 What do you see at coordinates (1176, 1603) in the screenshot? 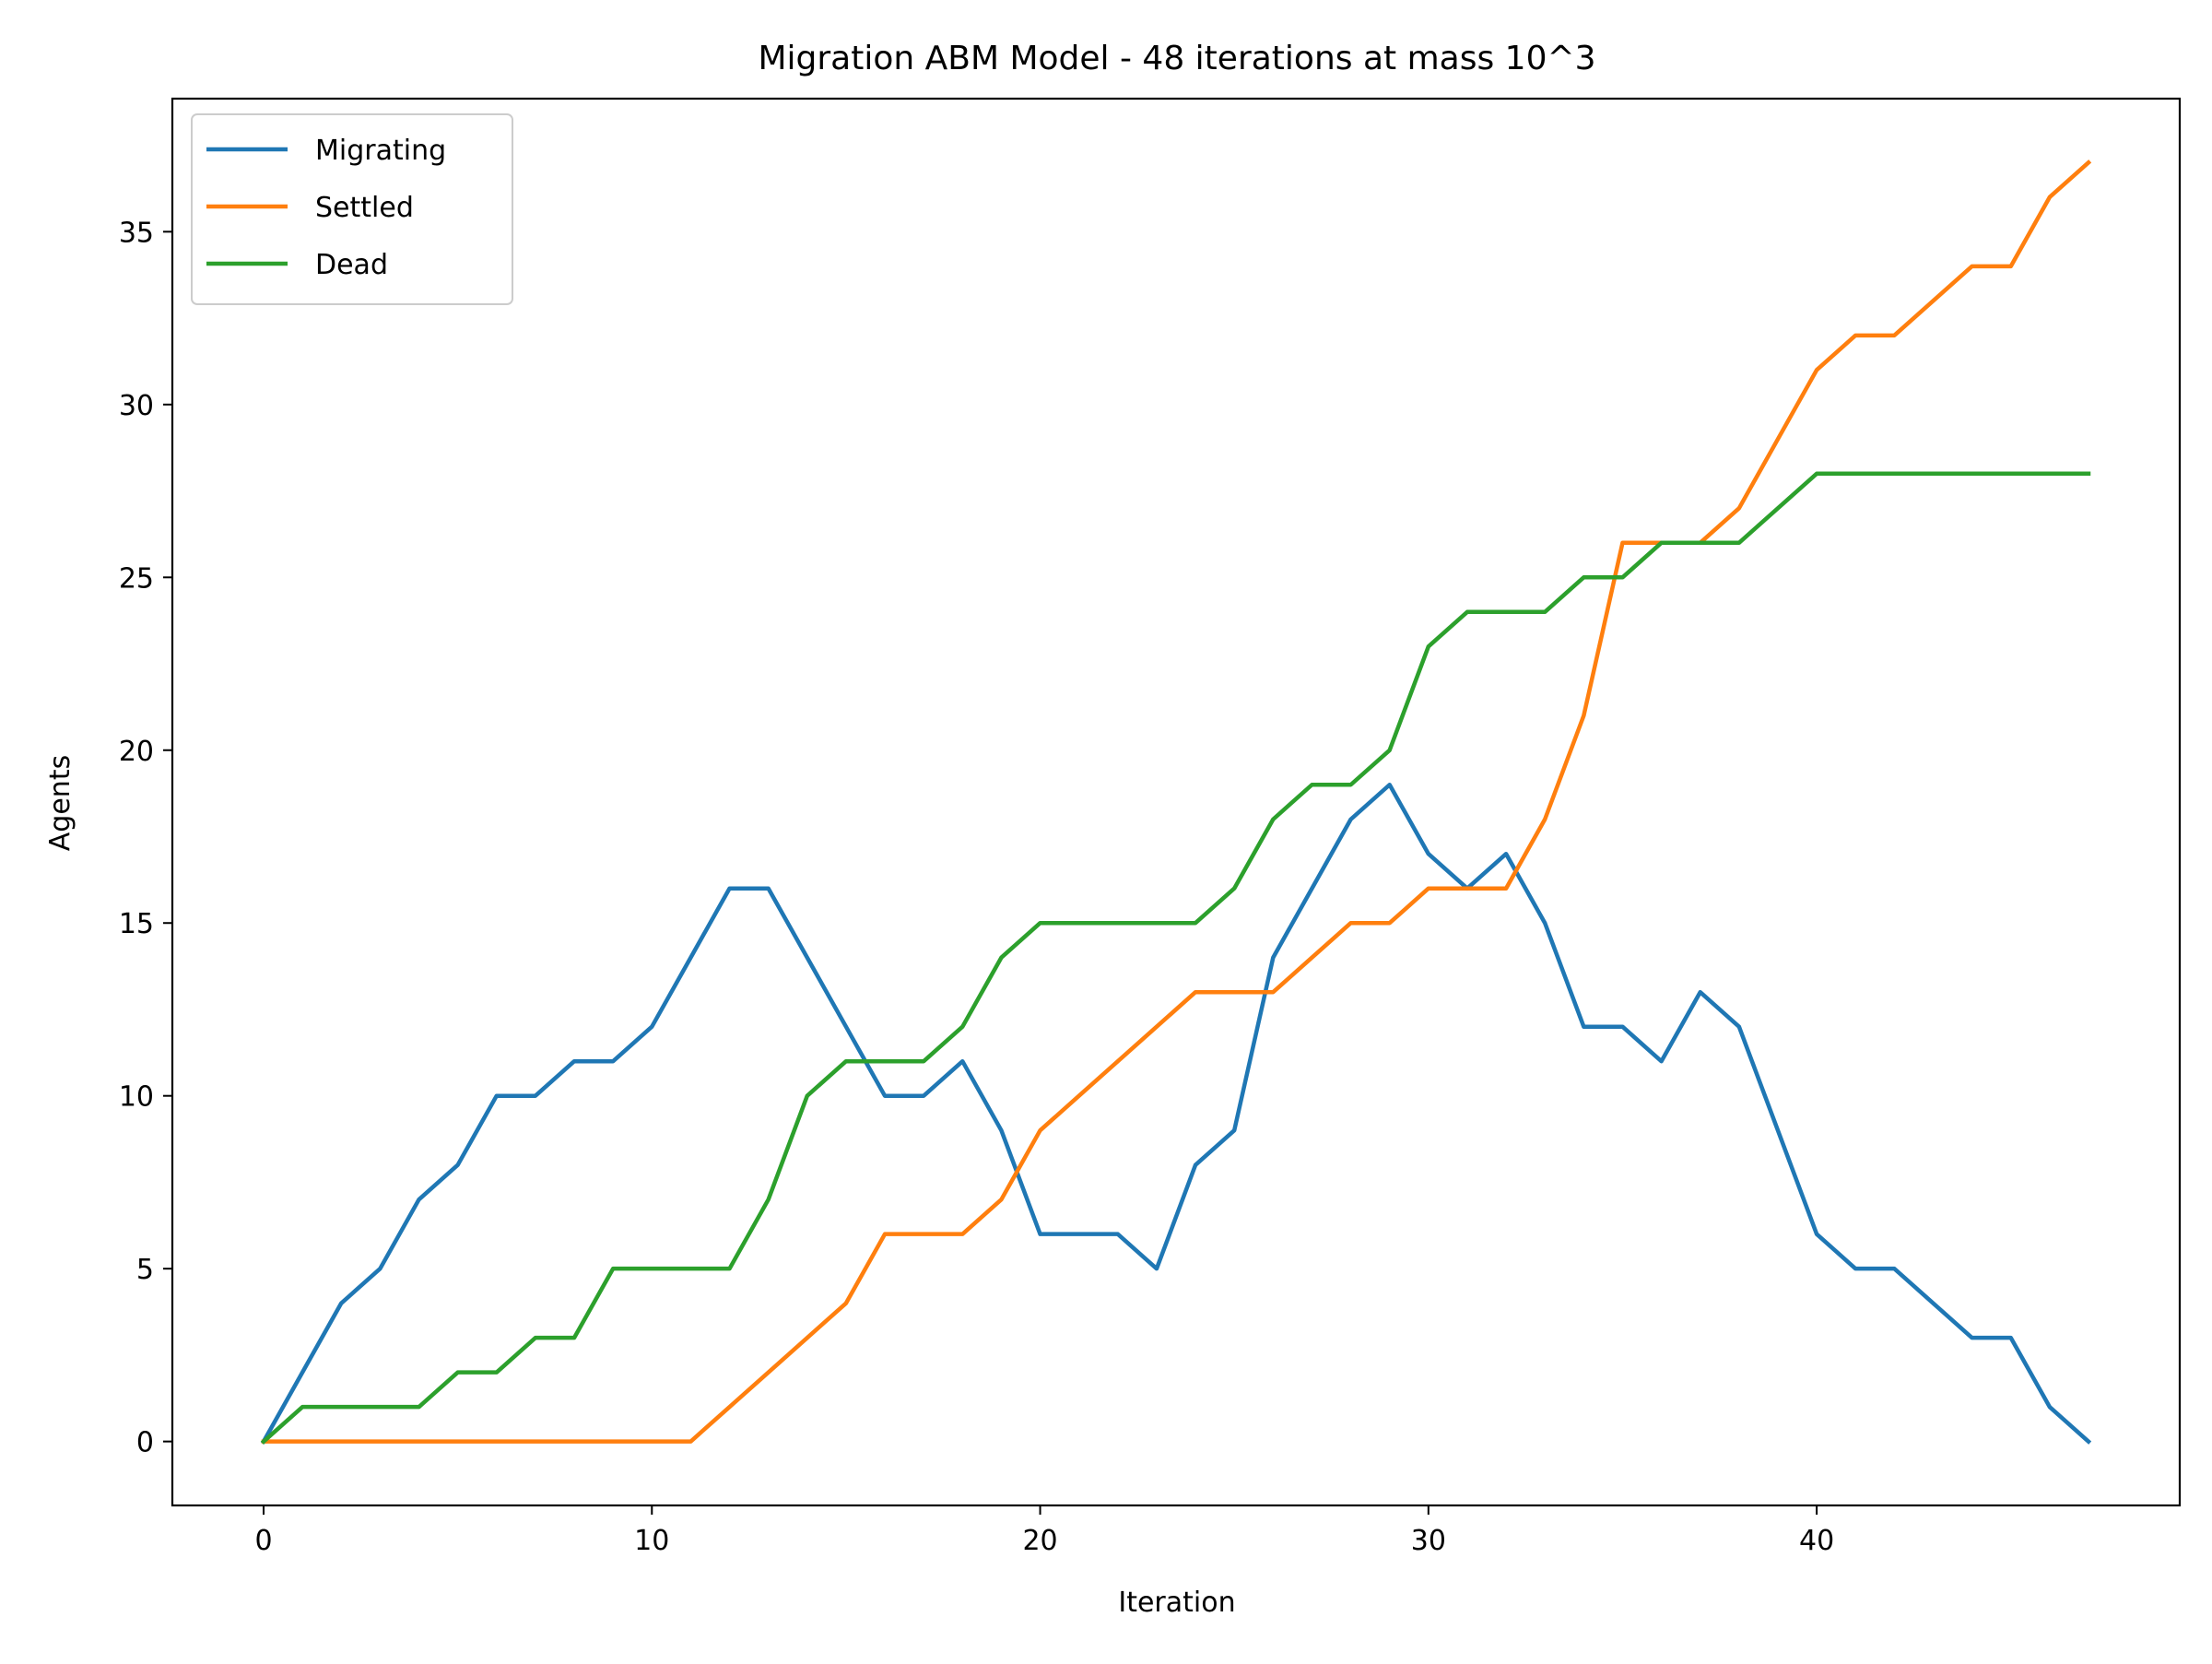
I see `x-axis-label: Iteration` at bounding box center [1176, 1603].